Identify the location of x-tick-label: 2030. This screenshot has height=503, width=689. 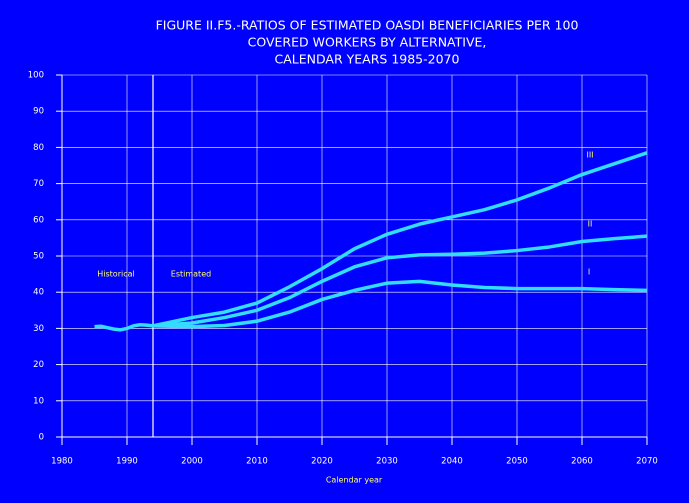
(387, 462).